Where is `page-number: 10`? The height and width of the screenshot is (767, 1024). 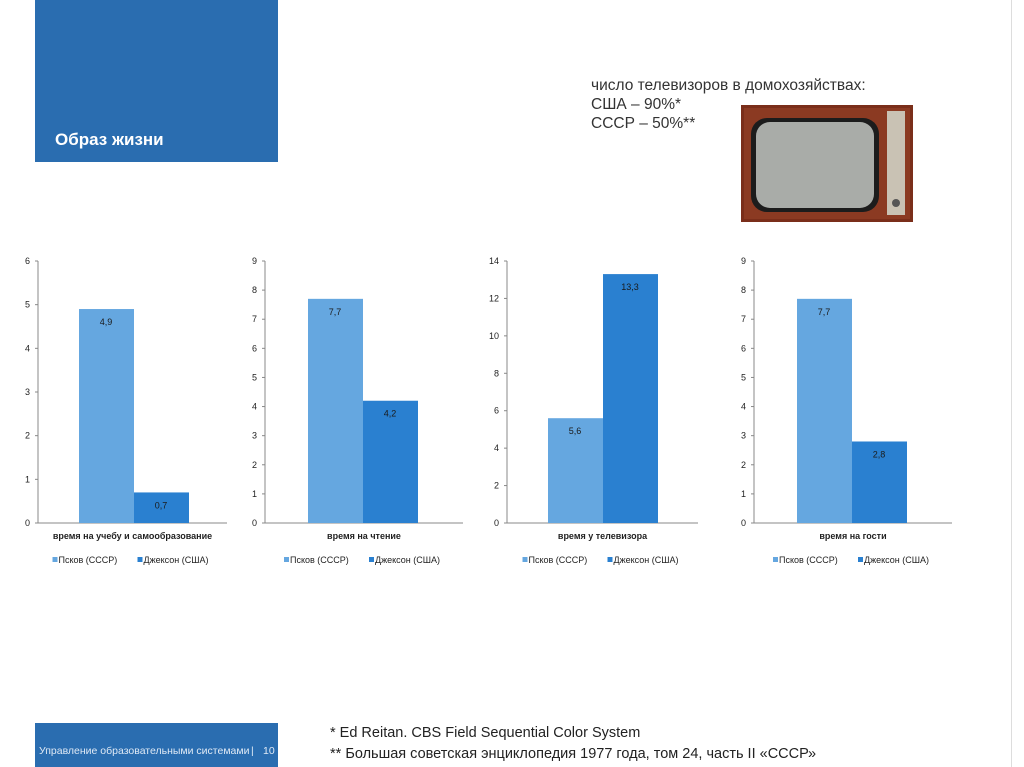
page-number: 10 is located at coordinates (269, 751).